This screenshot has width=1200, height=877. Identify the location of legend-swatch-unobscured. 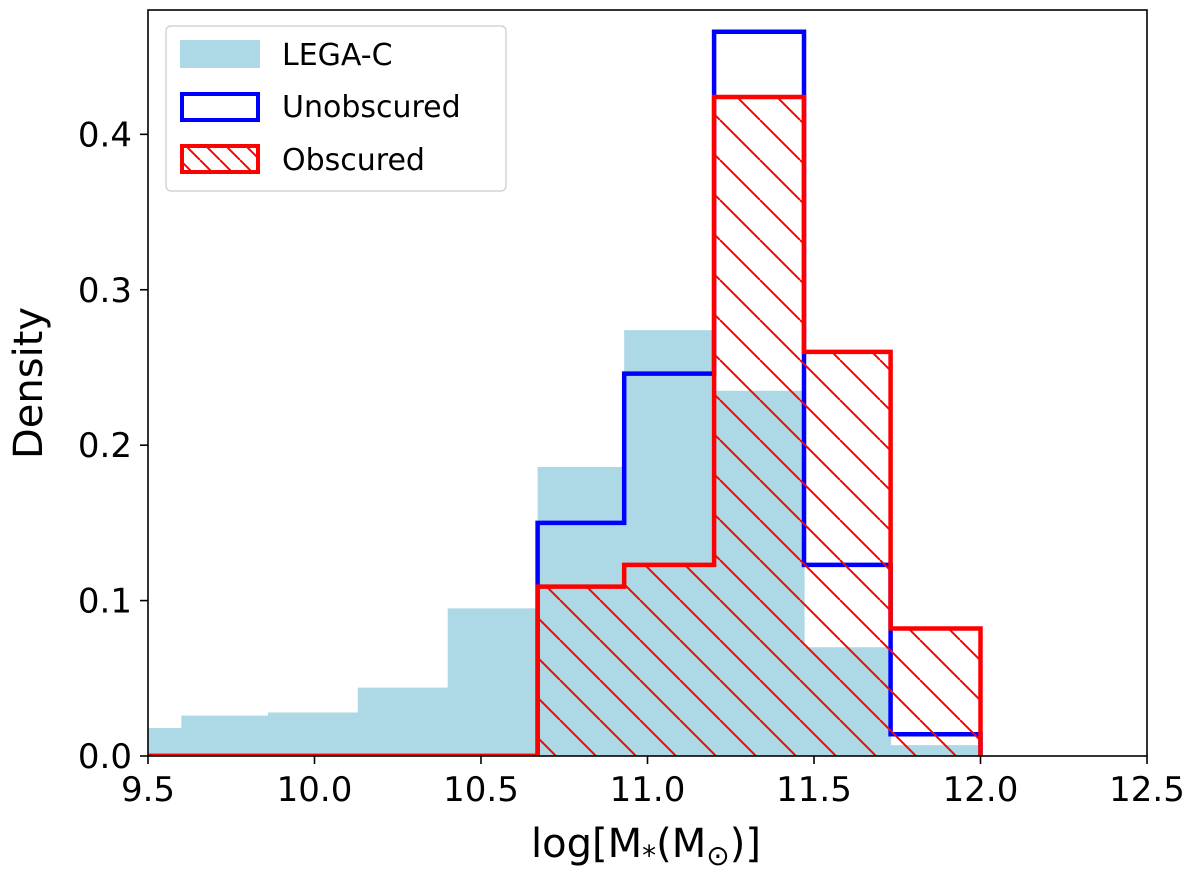
(220, 107).